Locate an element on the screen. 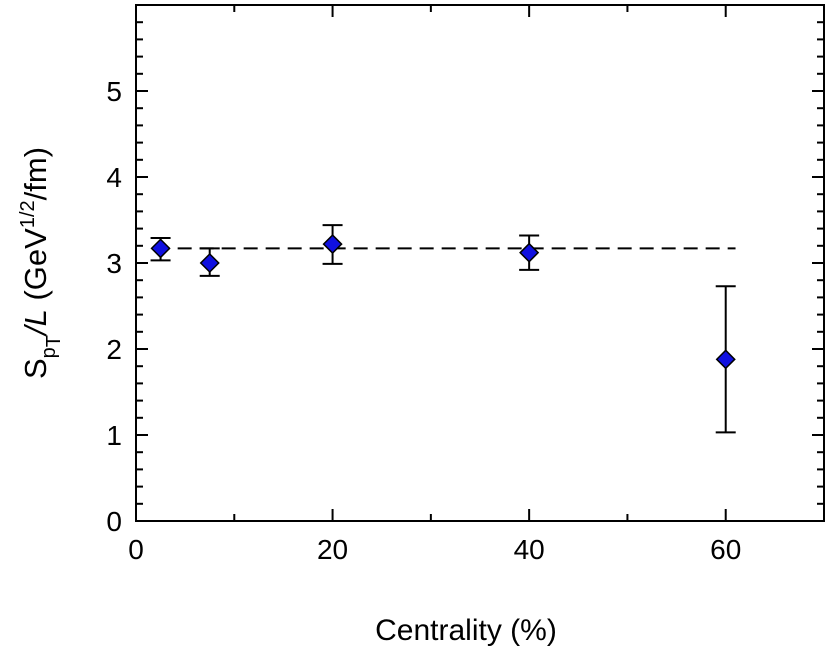 This screenshot has height=653, width=830. data-markers is located at coordinates (443, 302).